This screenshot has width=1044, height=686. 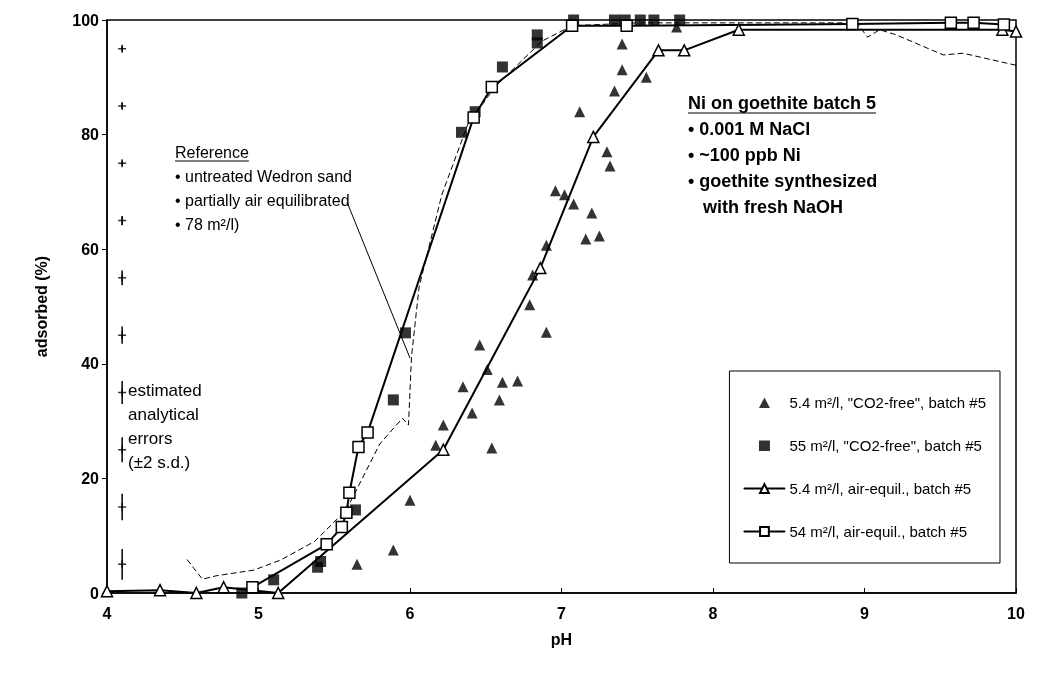 What do you see at coordinates (86, 20) in the screenshot?
I see `y-tick-label: 100` at bounding box center [86, 20].